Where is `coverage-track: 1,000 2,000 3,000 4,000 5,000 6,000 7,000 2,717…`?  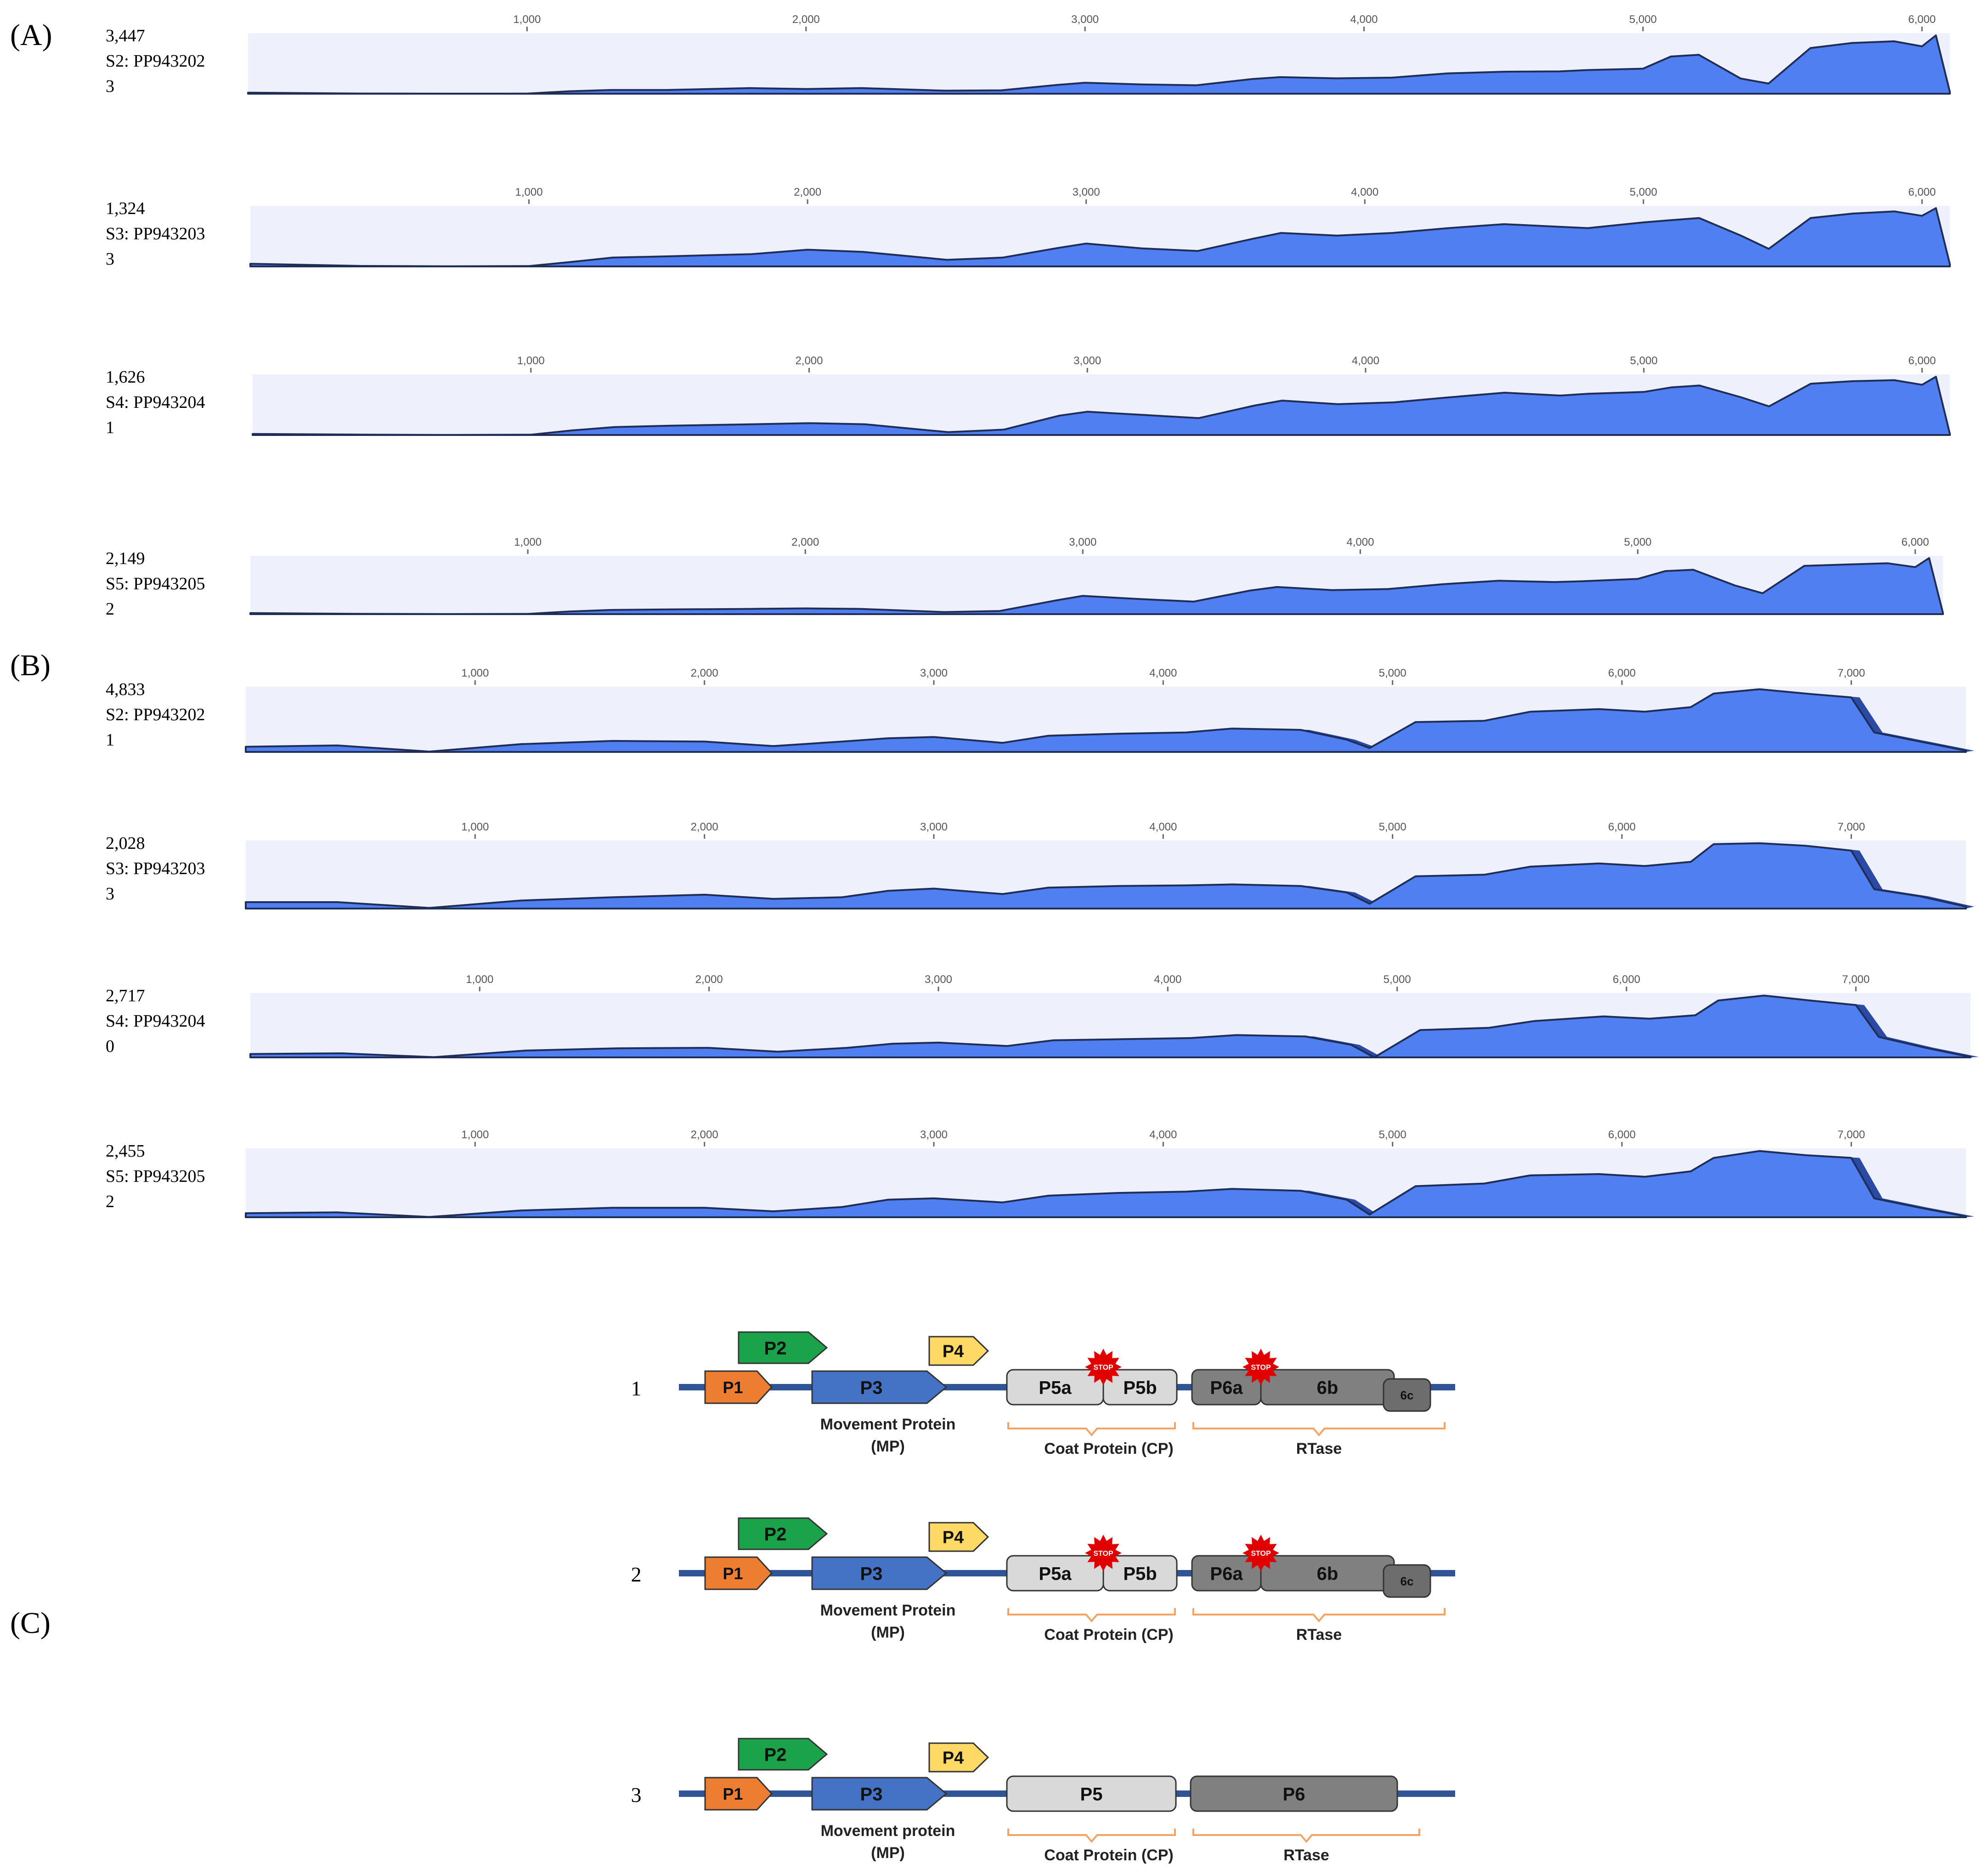 coverage-track: 1,000 2,000 3,000 4,000 5,000 6,000 7,000 2,717… is located at coordinates (1042, 1016).